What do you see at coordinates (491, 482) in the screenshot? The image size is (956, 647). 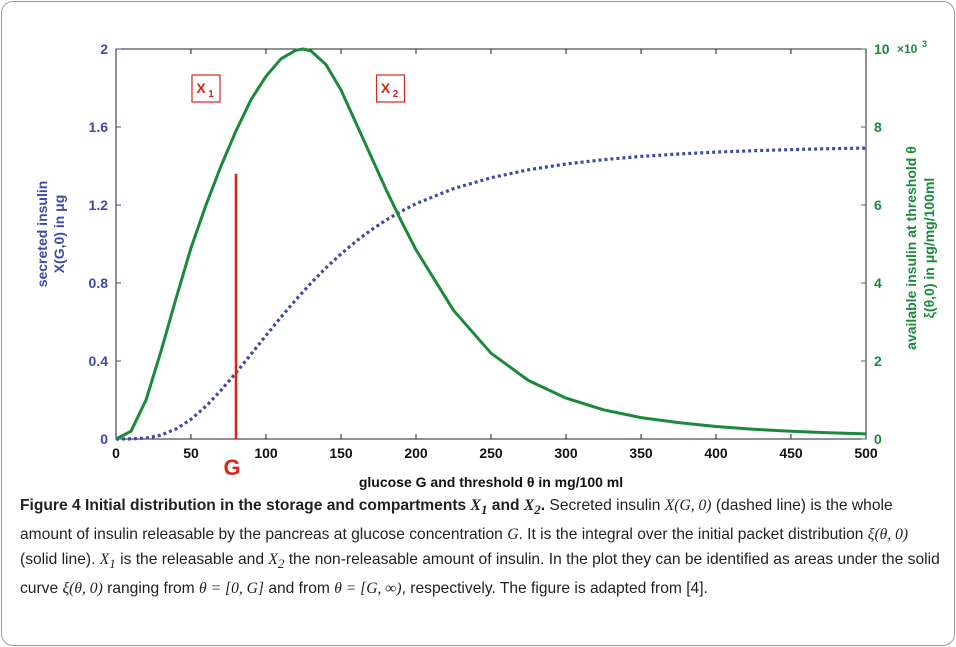 I see `x-axis-label: glucose G and threshold θ in mg/100 ml` at bounding box center [491, 482].